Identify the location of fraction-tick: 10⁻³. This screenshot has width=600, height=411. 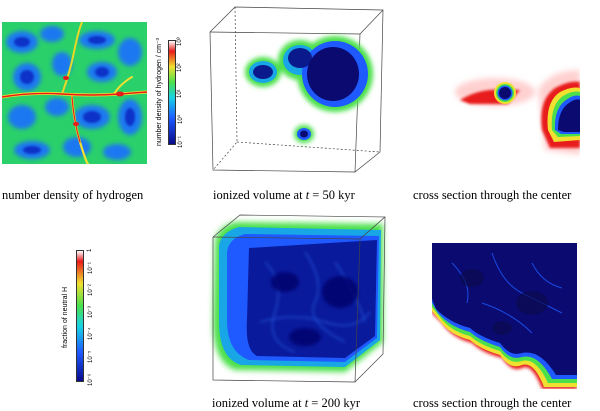
(91, 312).